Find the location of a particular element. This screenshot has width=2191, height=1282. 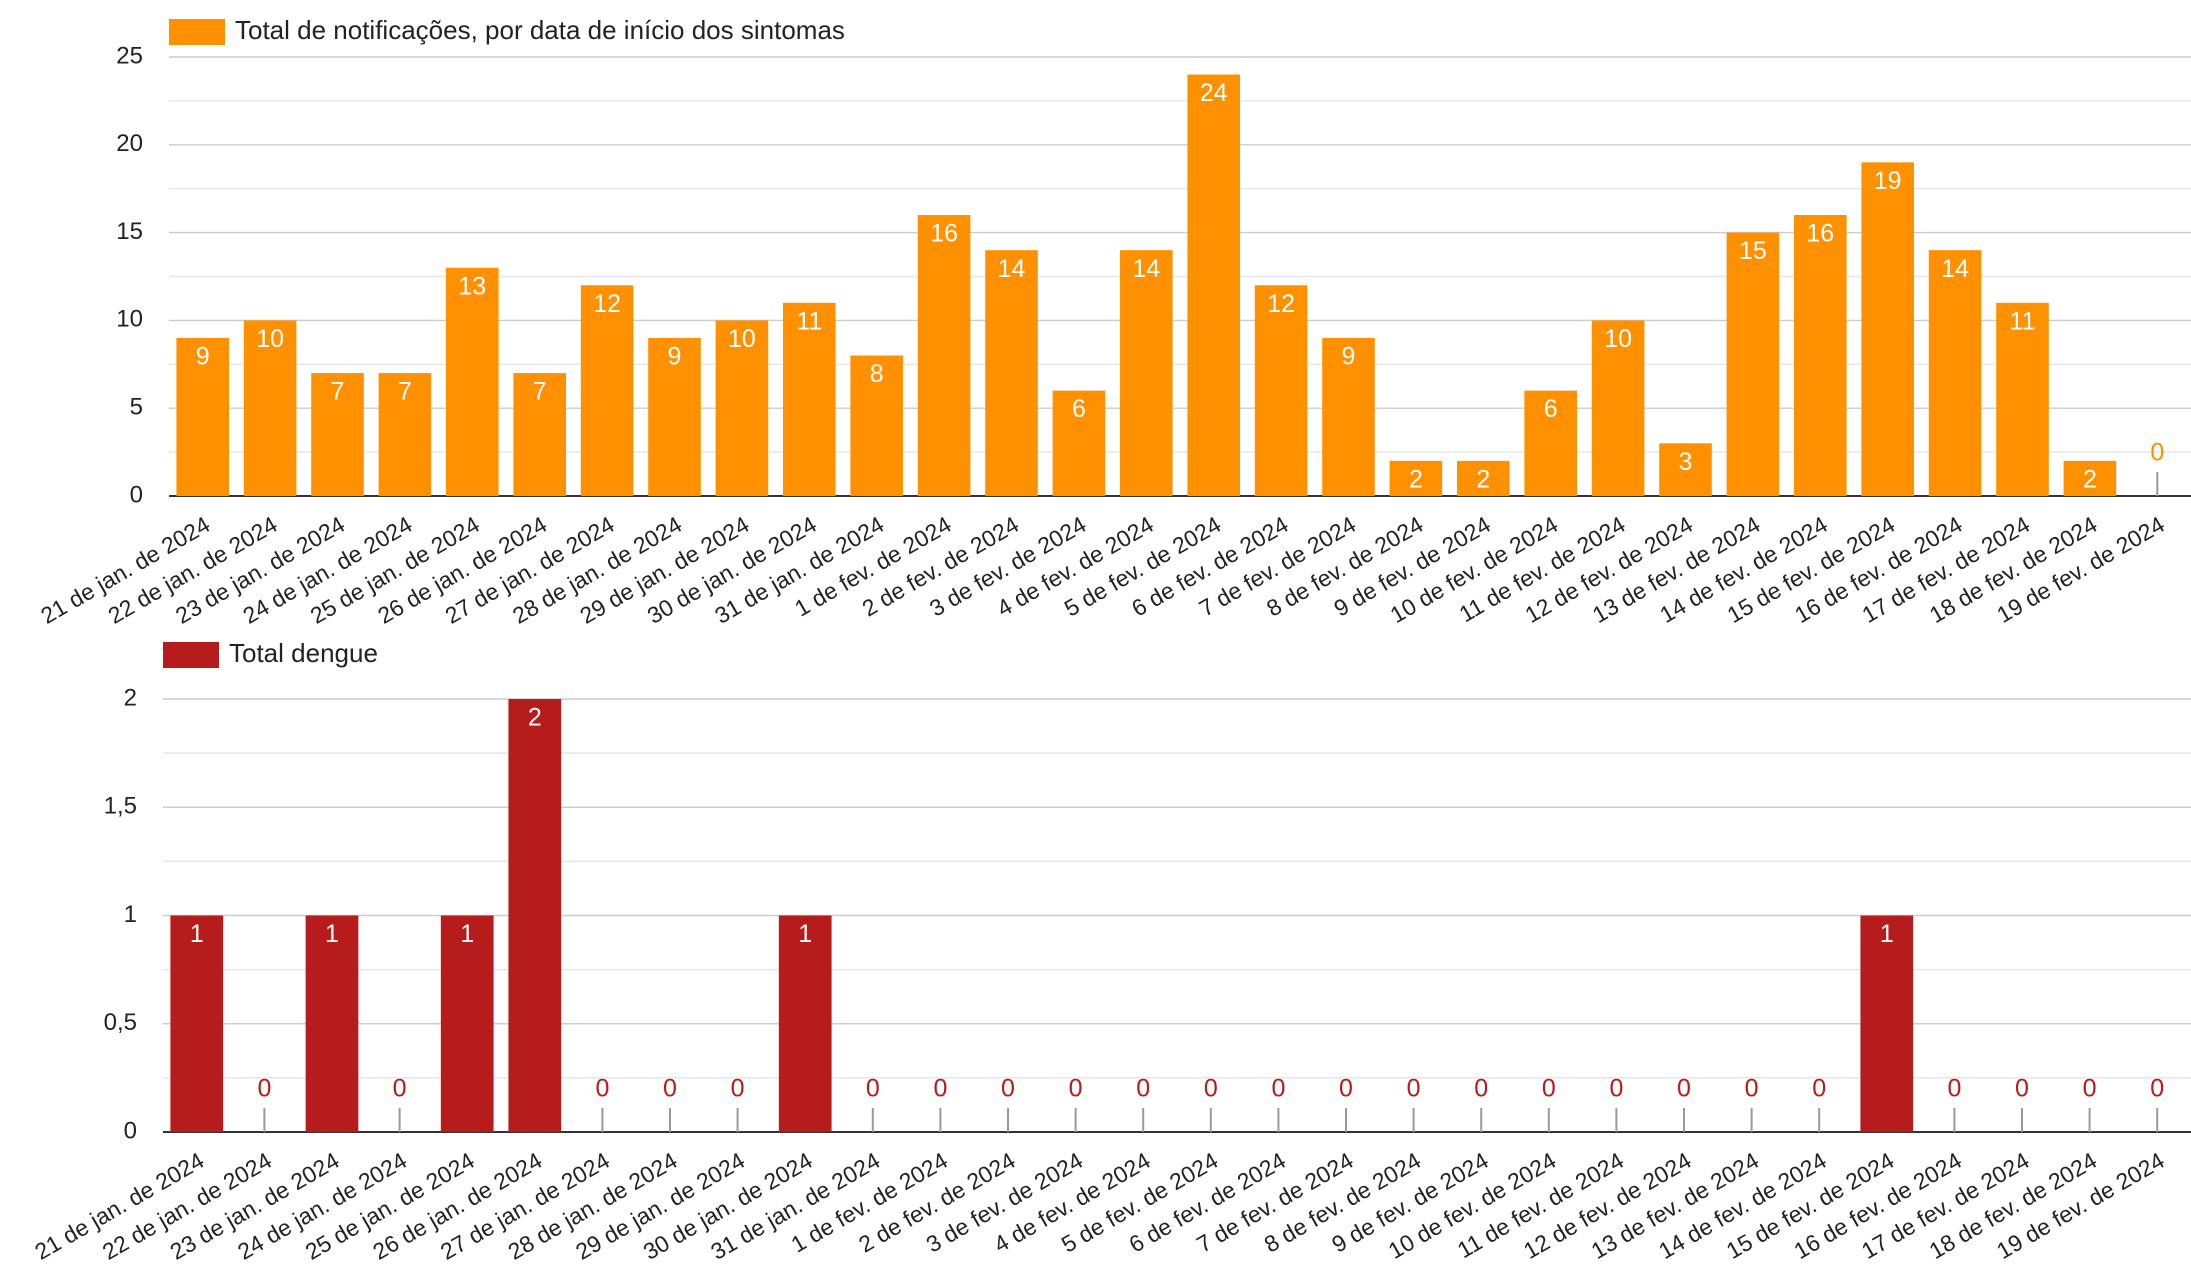

y-tick-label: 1,5 is located at coordinates (120, 806).